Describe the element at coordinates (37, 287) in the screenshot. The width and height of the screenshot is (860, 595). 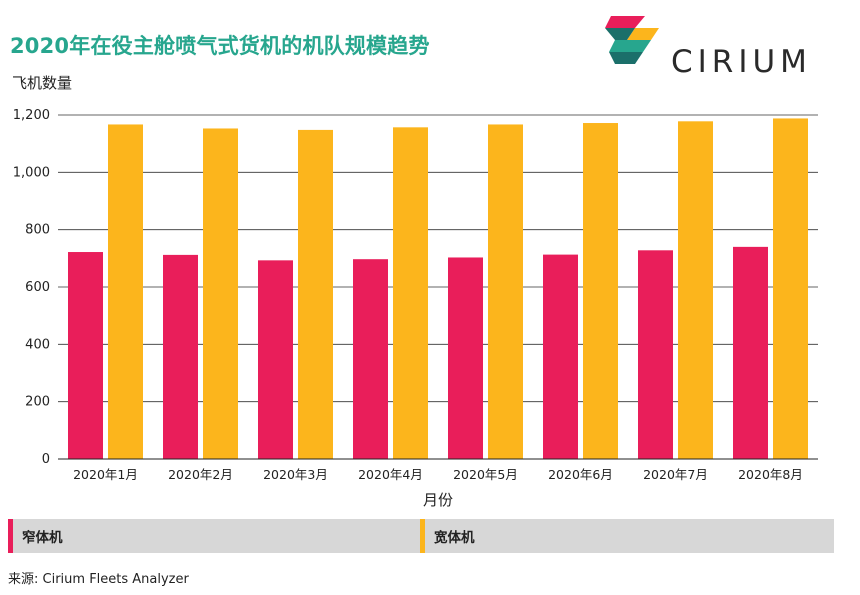
I see `y-tick-label: 600` at that location.